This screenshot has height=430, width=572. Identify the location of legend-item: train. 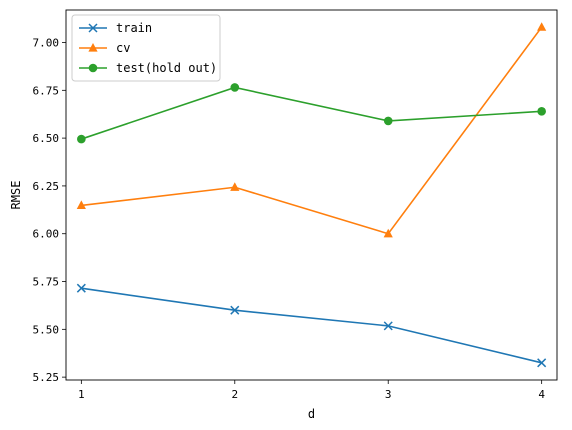
(115, 28).